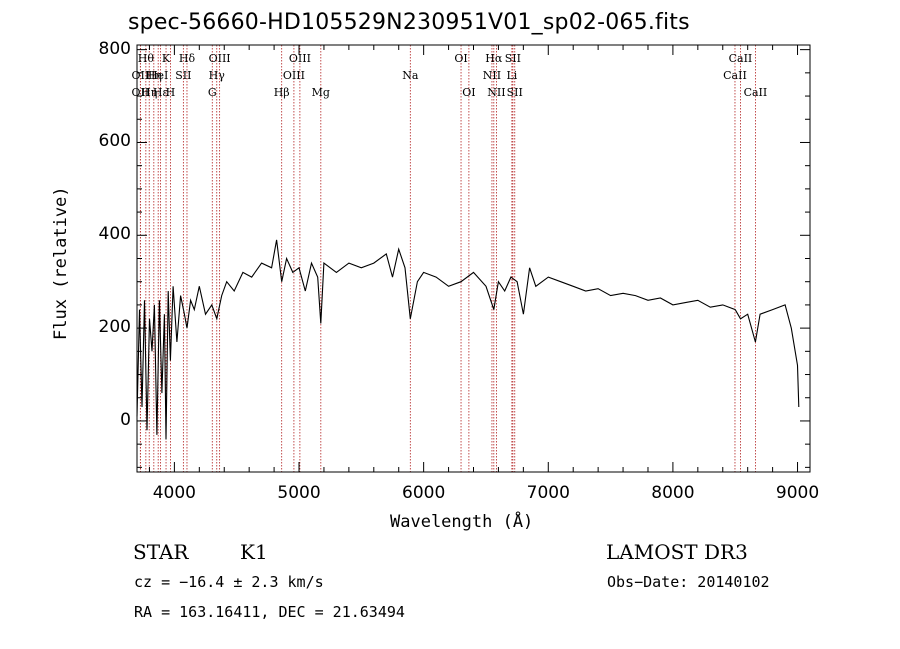 The width and height of the screenshot is (900, 649). I want to click on observation-date: Obs−Date: 20140102, so click(688, 582).